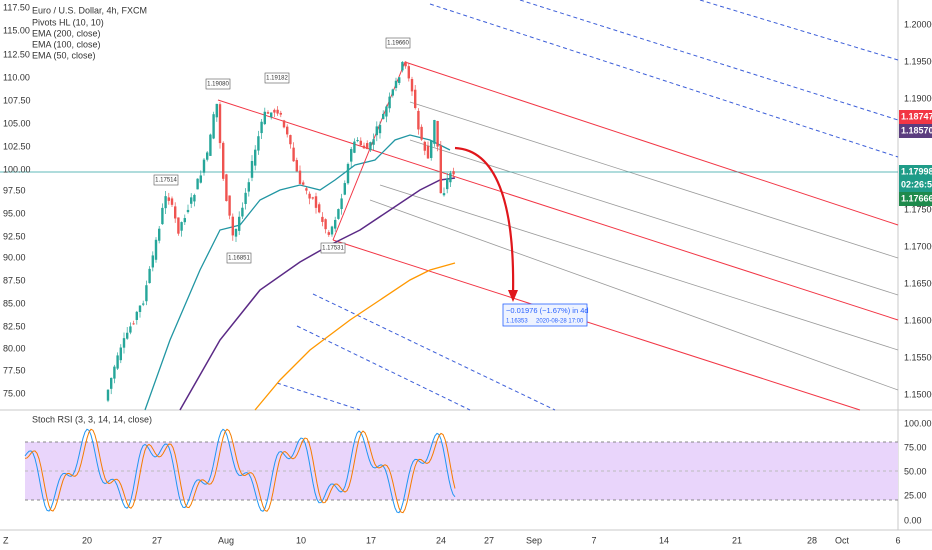 This screenshot has height=550, width=932. What do you see at coordinates (593, 540) in the screenshot?
I see `time-axis-label: 7` at bounding box center [593, 540].